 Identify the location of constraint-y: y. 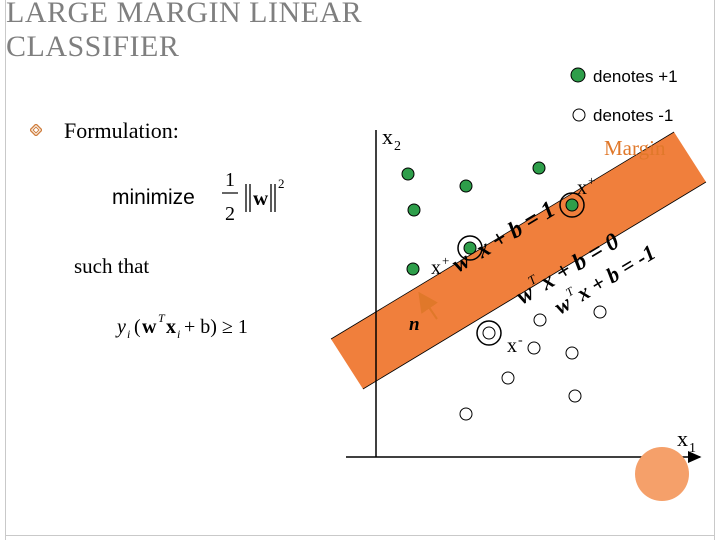
(120, 327).